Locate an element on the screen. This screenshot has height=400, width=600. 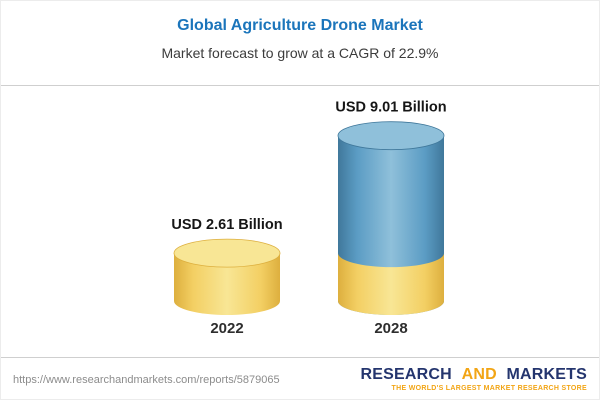
logo-word-markets: MARKETS is located at coordinates (546, 374).